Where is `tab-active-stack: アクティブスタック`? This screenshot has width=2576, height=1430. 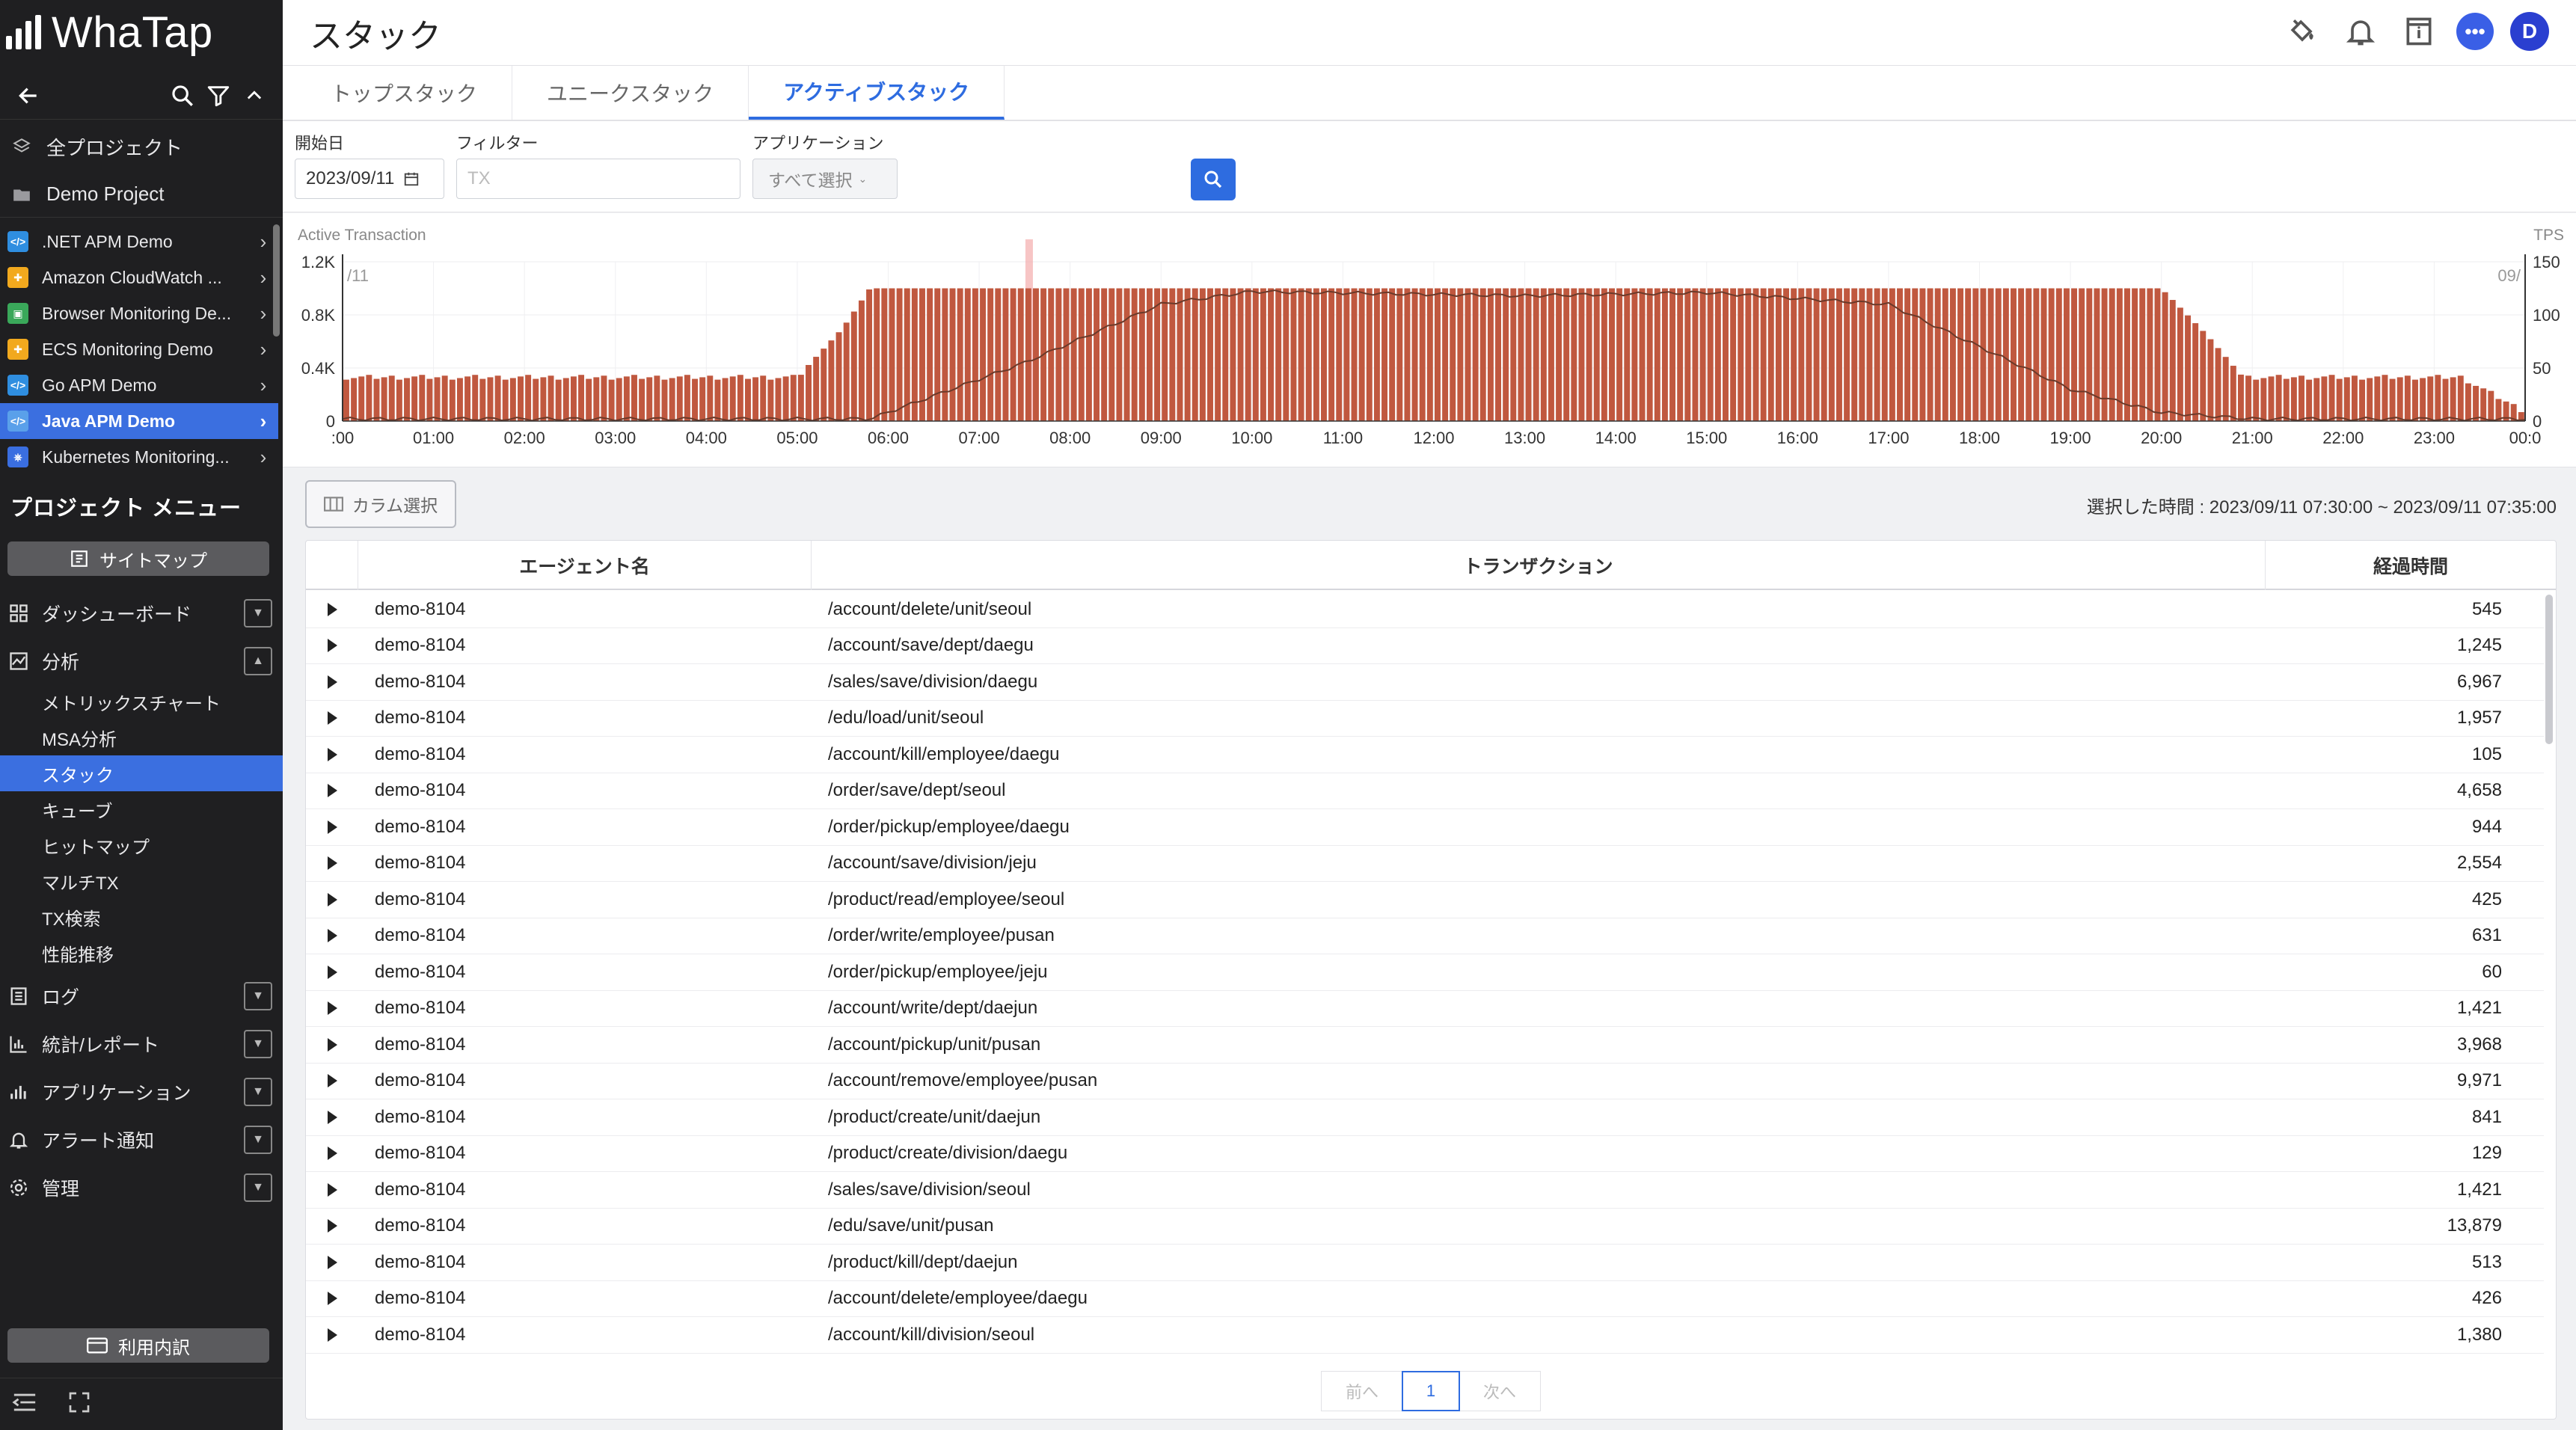
tab-active-stack: アクティブスタック is located at coordinates (877, 93).